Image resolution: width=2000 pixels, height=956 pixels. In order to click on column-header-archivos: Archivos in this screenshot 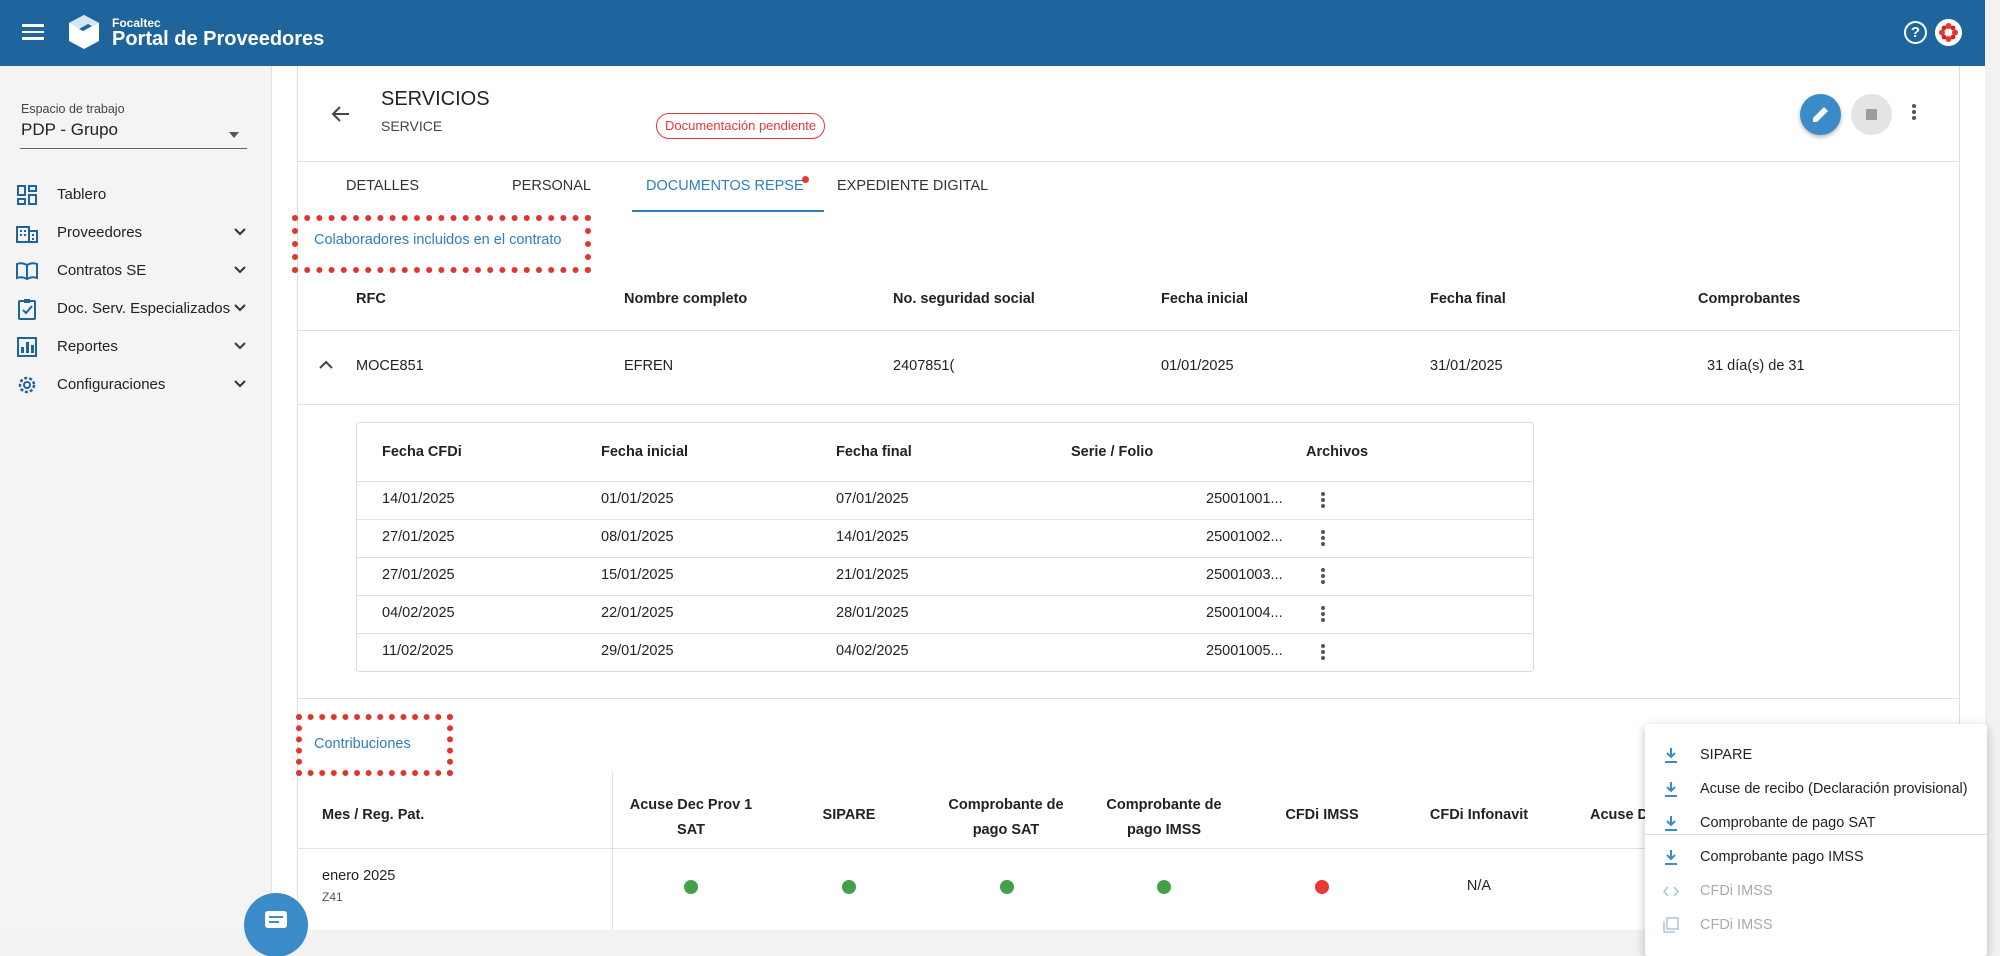, I will do `click(1337, 452)`.